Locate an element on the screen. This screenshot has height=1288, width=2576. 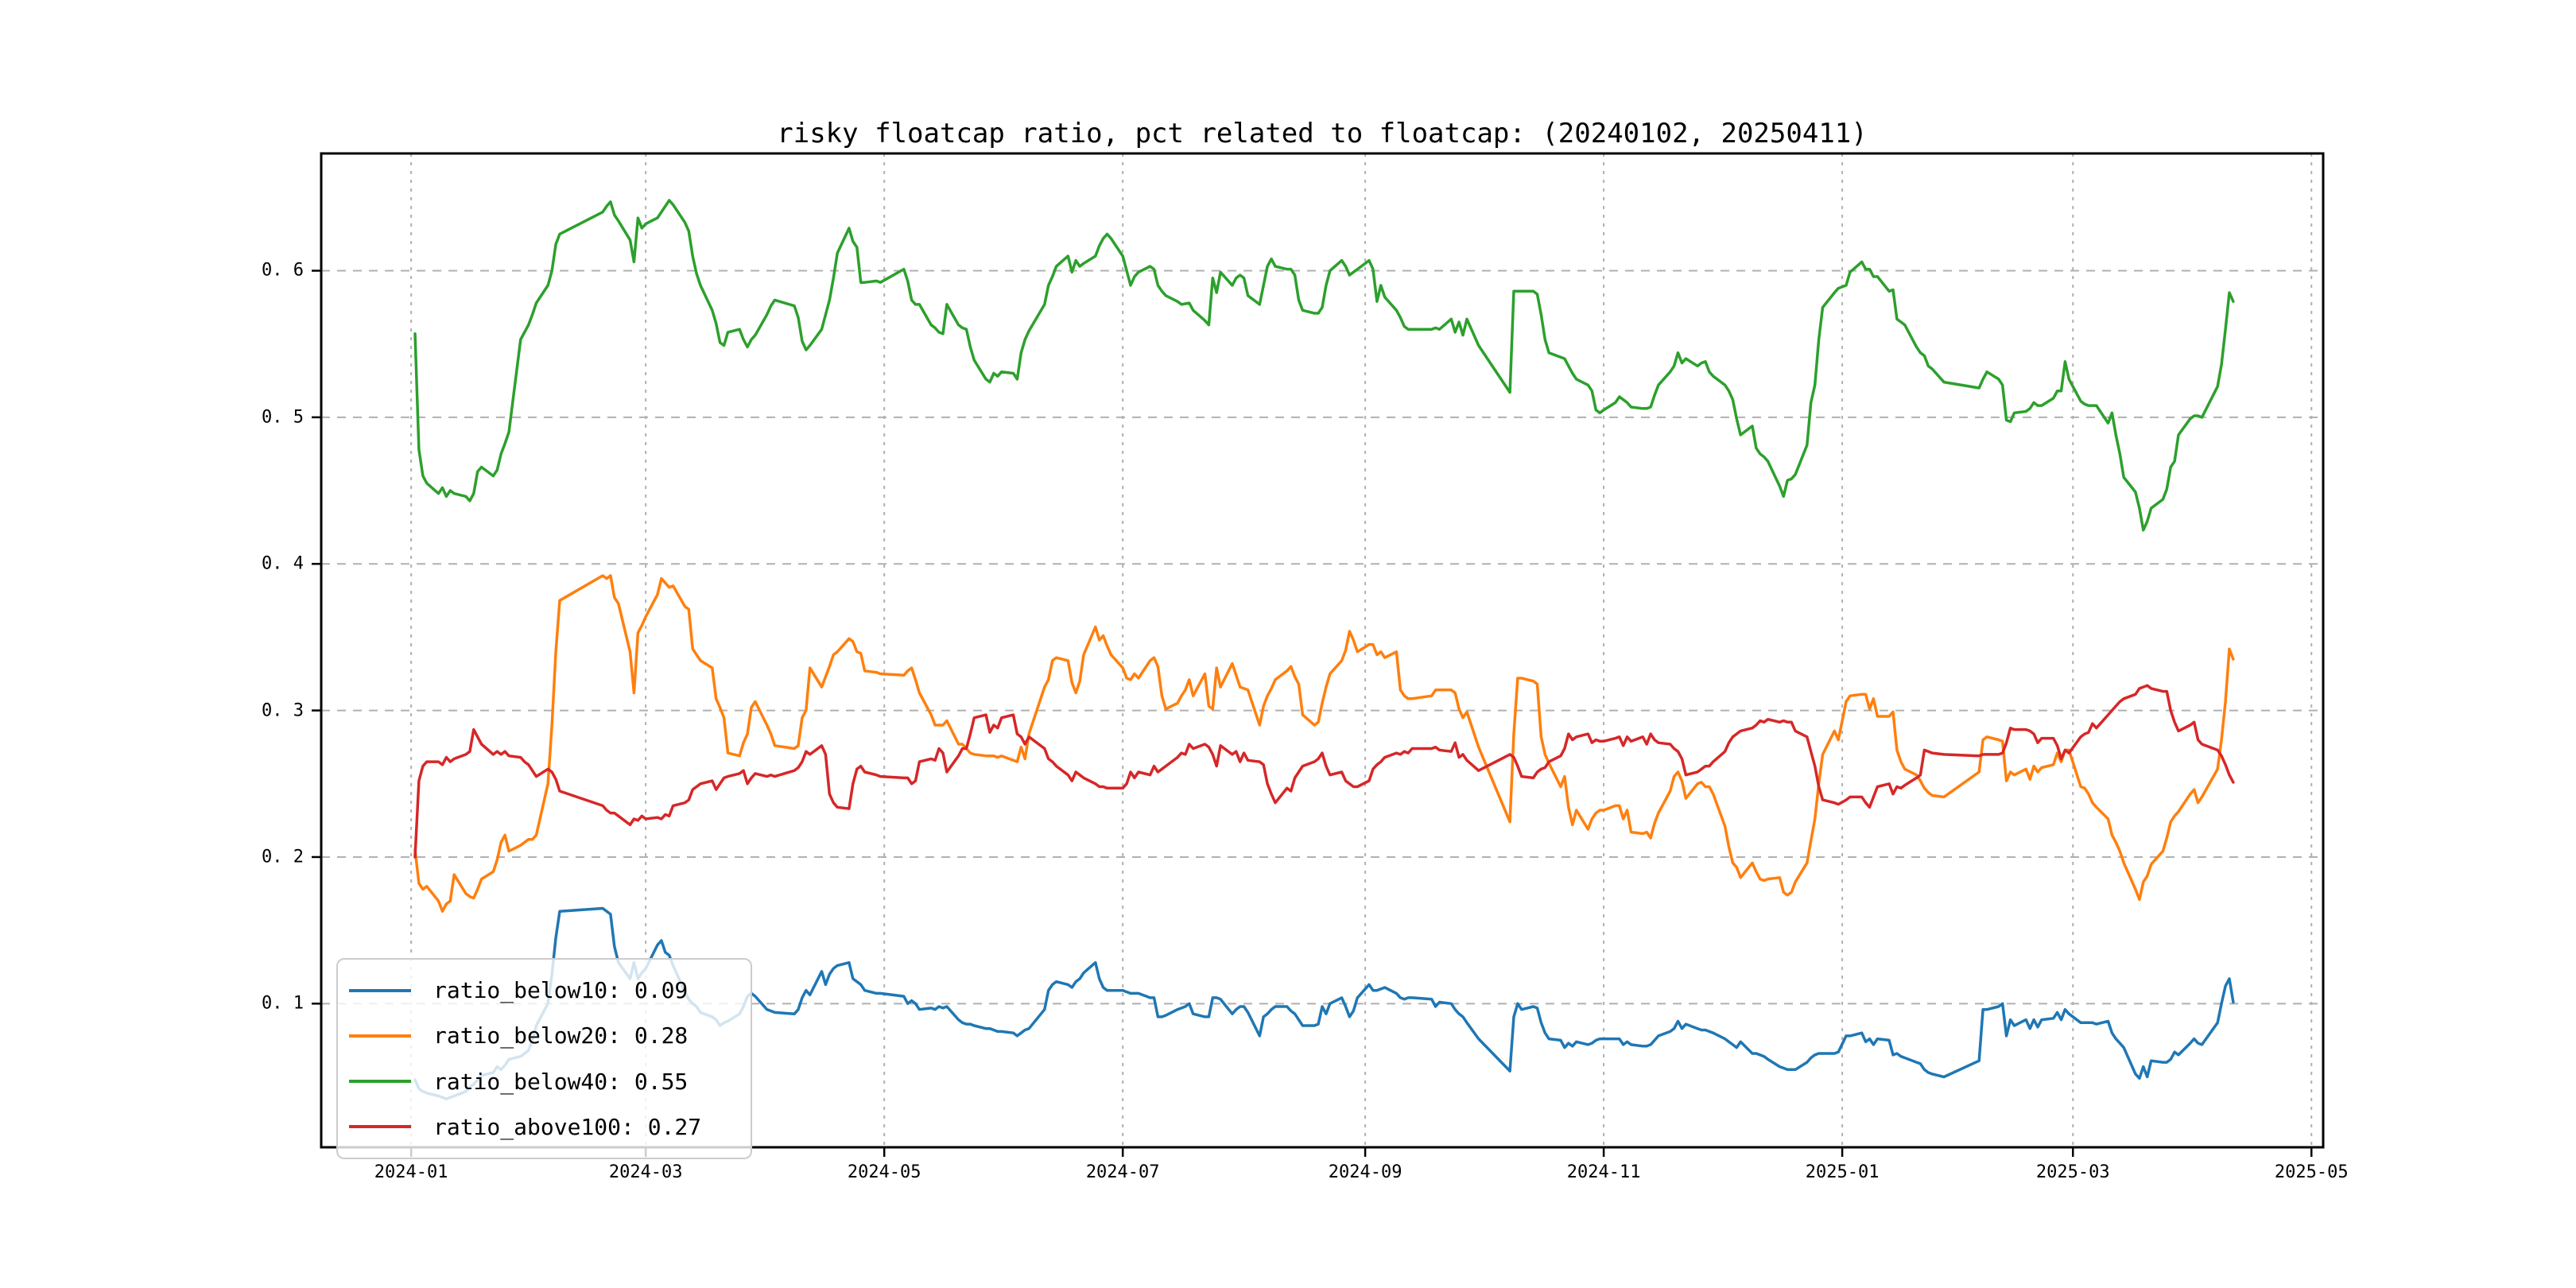
x-tick-label: 2024-07 is located at coordinates (1123, 1172).